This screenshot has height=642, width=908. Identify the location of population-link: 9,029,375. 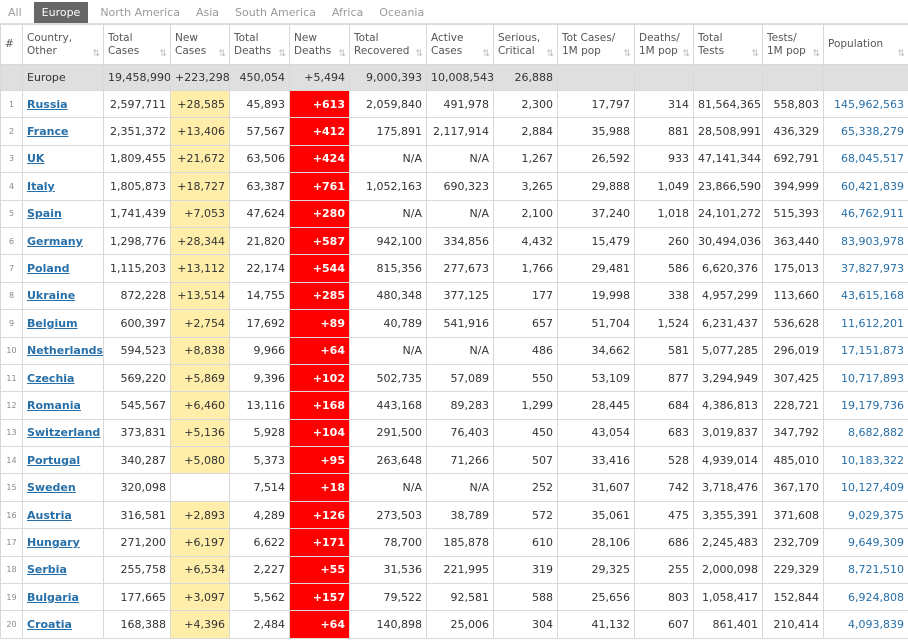
(876, 515).